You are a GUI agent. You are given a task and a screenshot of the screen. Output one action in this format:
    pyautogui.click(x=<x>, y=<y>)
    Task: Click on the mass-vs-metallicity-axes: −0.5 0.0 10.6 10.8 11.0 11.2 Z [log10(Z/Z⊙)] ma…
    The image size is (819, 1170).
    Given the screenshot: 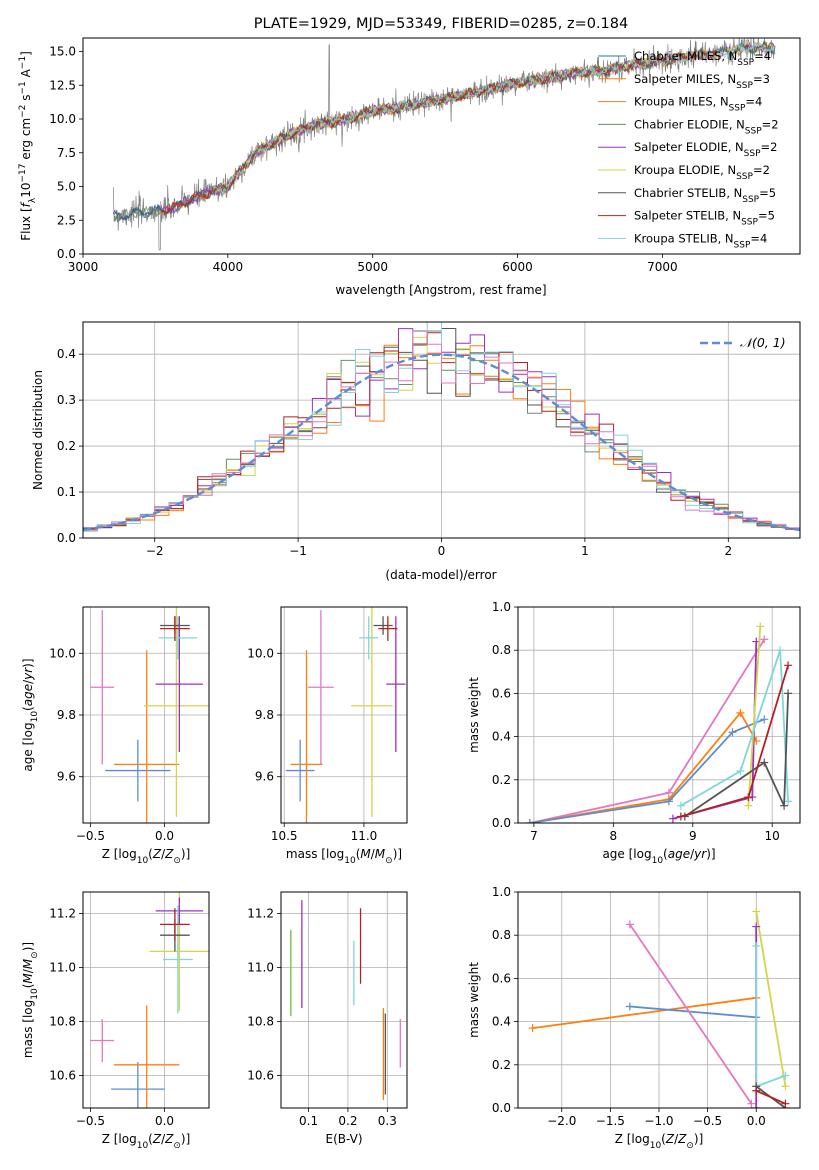 What is the action you would take?
    pyautogui.click(x=115, y=1021)
    